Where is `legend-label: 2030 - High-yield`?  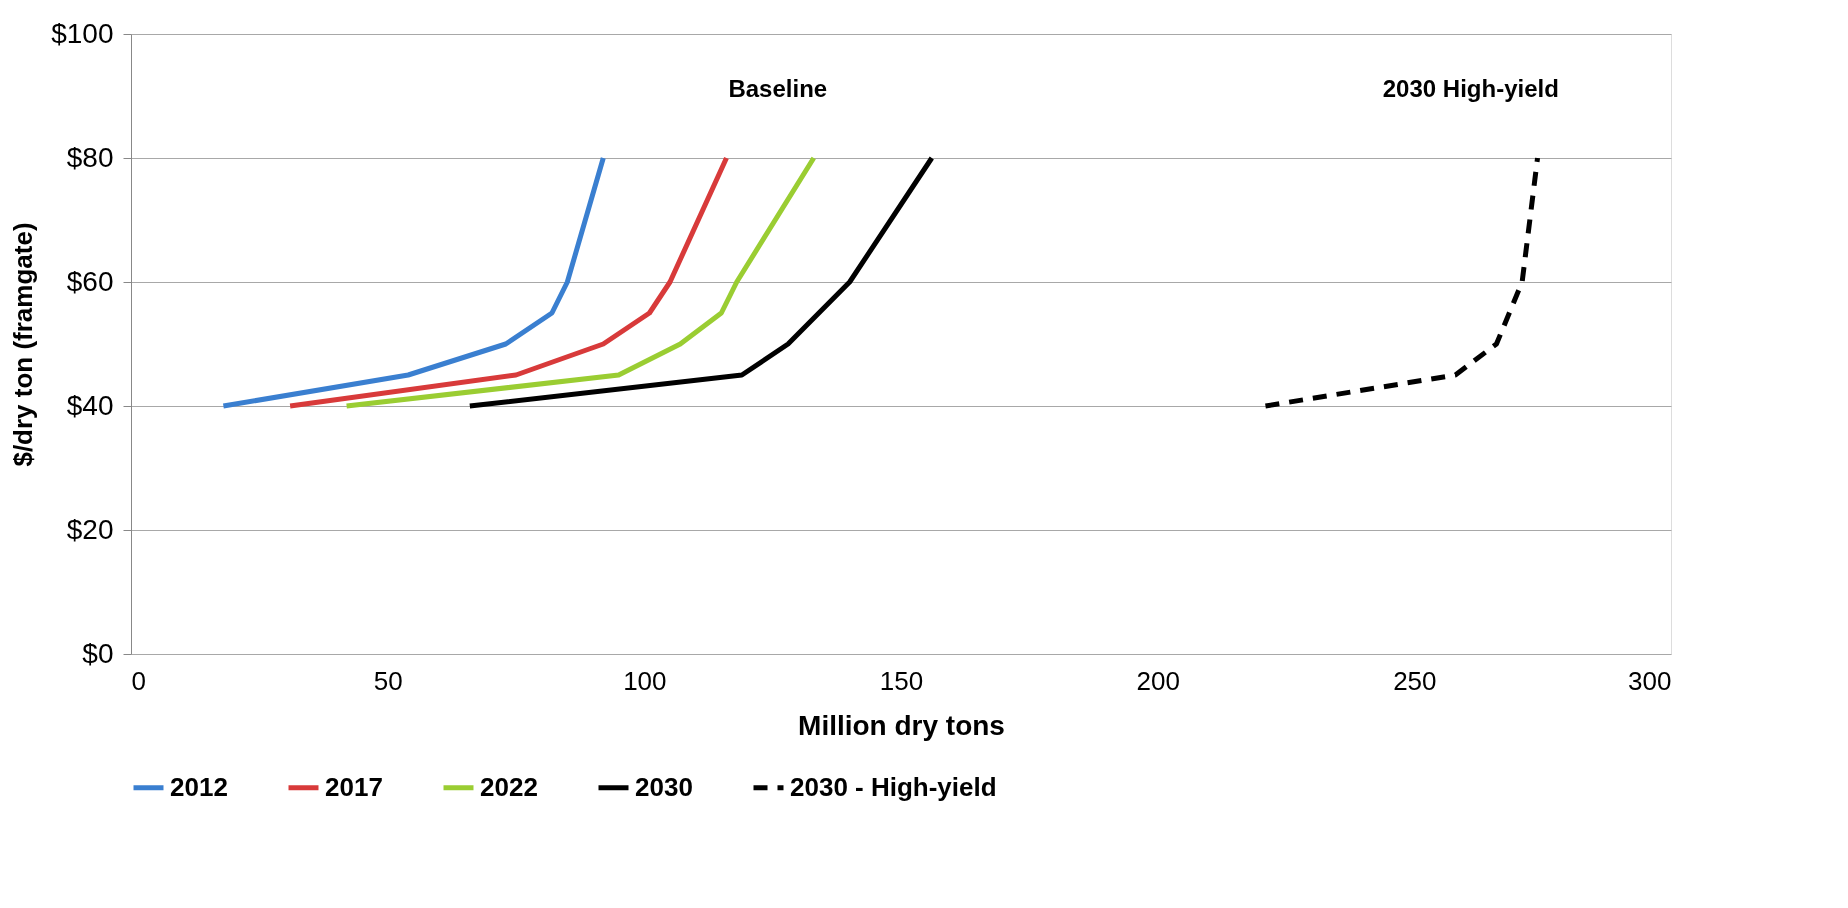
legend-label: 2030 - High-yield is located at coordinates (893, 786).